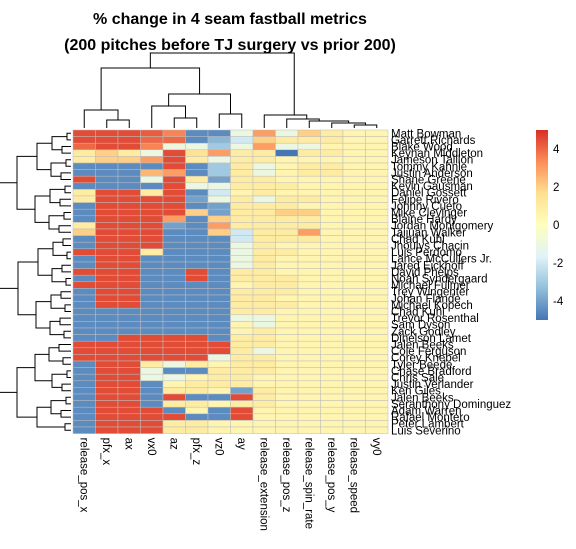 The height and width of the screenshot is (549, 576). What do you see at coordinates (435, 319) in the screenshot?
I see `row-label: Trevor Rosenthal` at bounding box center [435, 319].